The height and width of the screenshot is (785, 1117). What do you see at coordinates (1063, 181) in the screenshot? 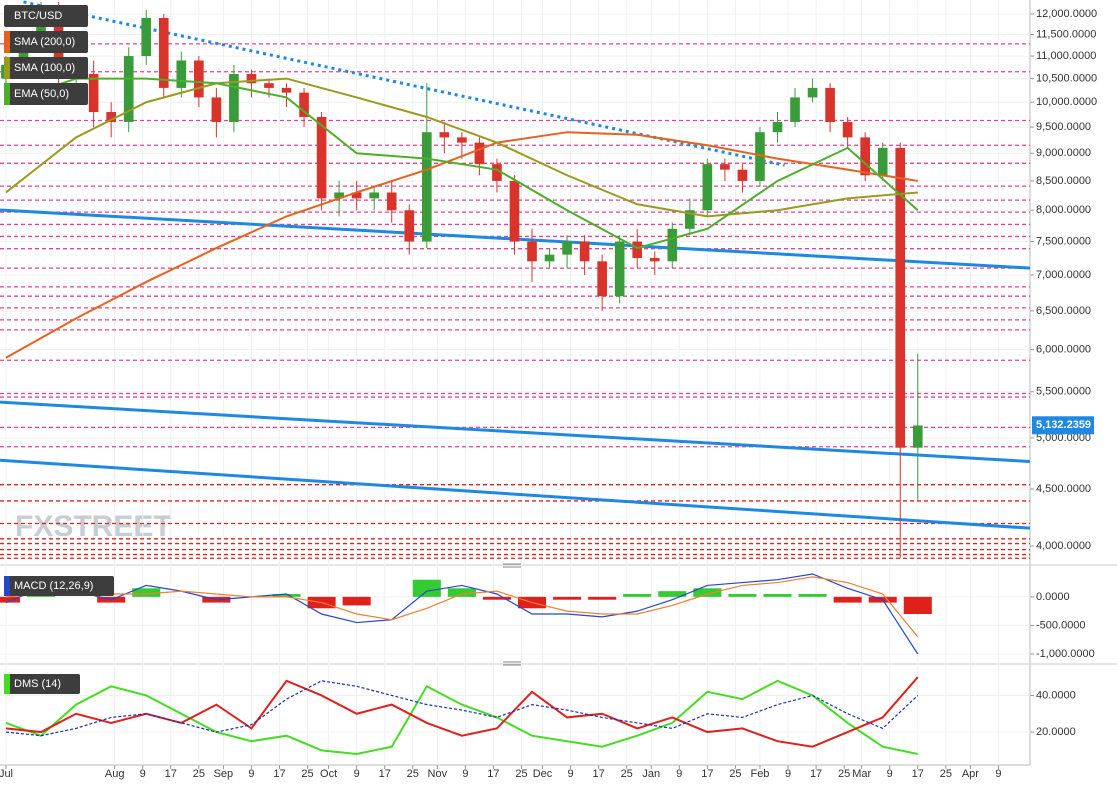
I see `y-tick-label: 8,500.0000` at bounding box center [1063, 181].